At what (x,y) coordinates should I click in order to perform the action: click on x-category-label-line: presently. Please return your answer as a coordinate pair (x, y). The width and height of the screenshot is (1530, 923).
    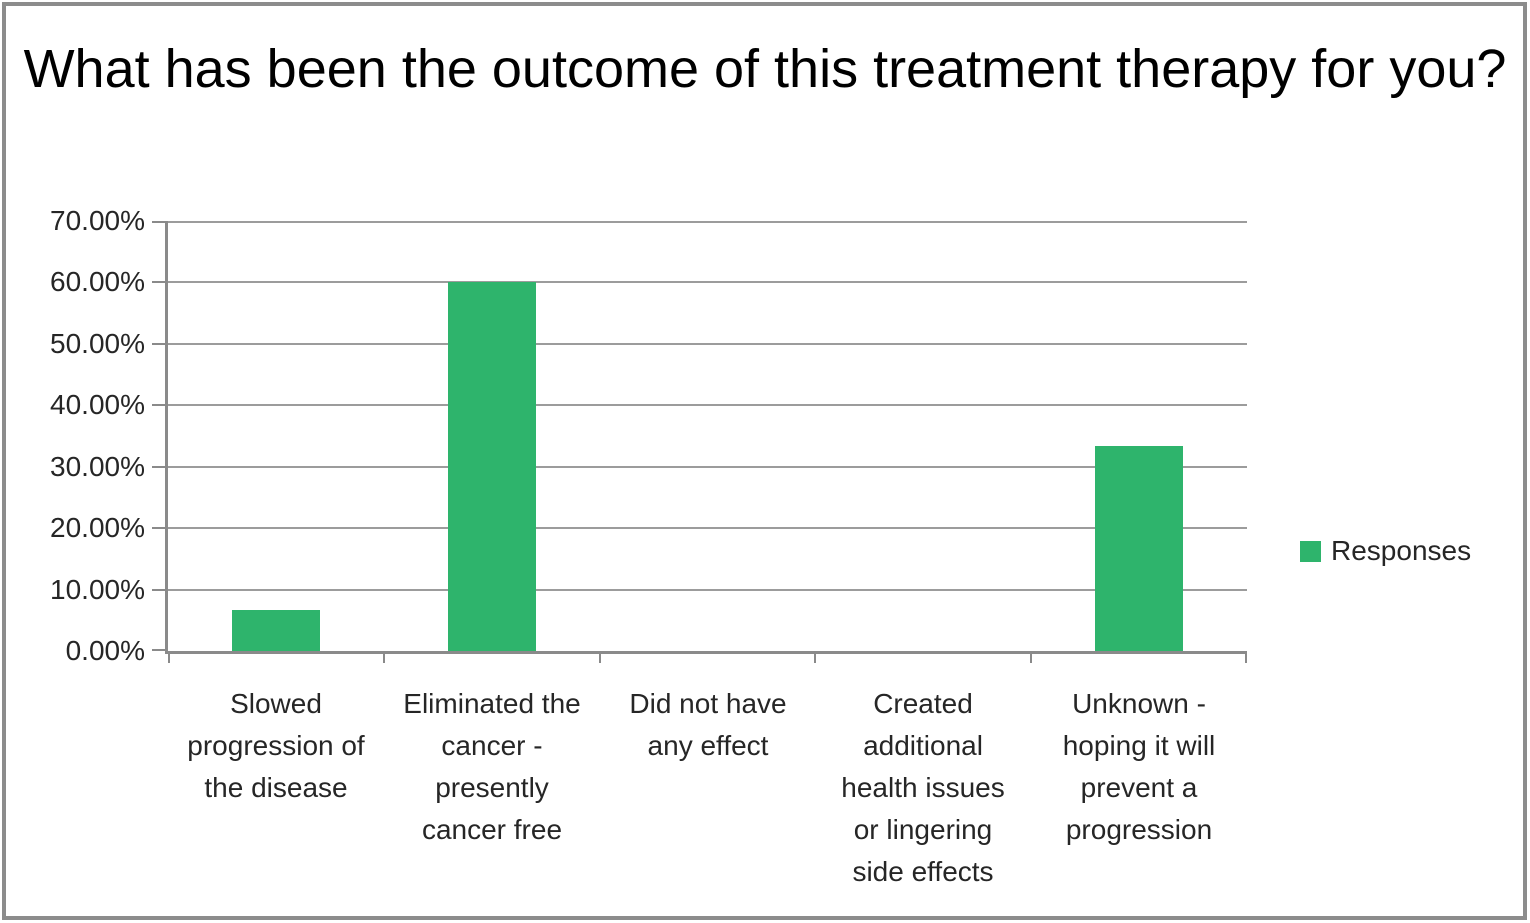
    Looking at the image, I should click on (492, 787).